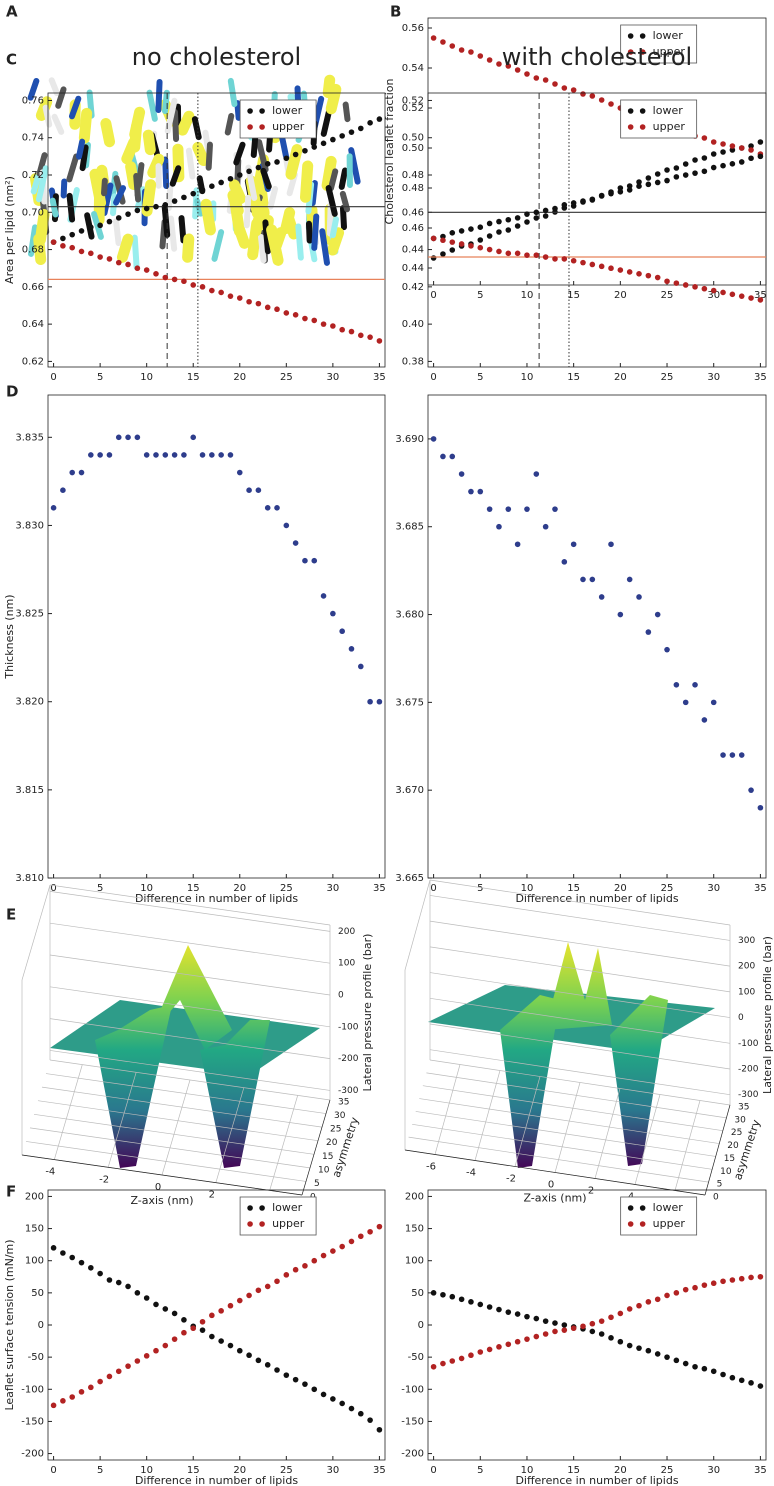 This screenshot has width=774, height=1486. What do you see at coordinates (41, 1325) in the screenshot?
I see `y-tick-label: 0` at bounding box center [41, 1325].